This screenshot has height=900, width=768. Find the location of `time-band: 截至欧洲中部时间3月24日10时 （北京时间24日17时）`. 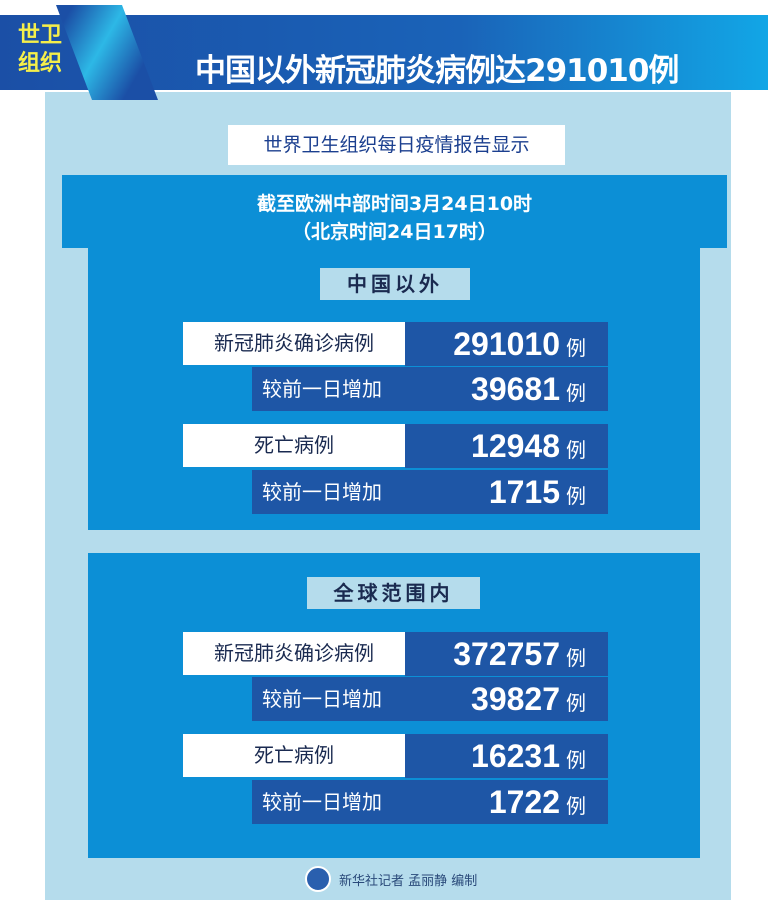

time-band: 截至欧洲中部时间3月24日10时 （北京时间24日17时） is located at coordinates (394, 211).